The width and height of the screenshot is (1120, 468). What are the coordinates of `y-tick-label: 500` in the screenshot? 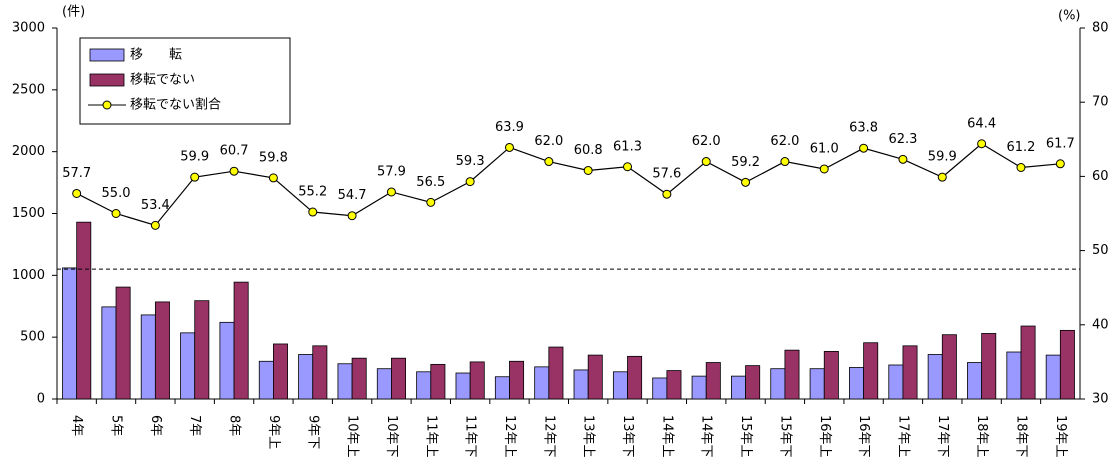 It's located at (32, 337).